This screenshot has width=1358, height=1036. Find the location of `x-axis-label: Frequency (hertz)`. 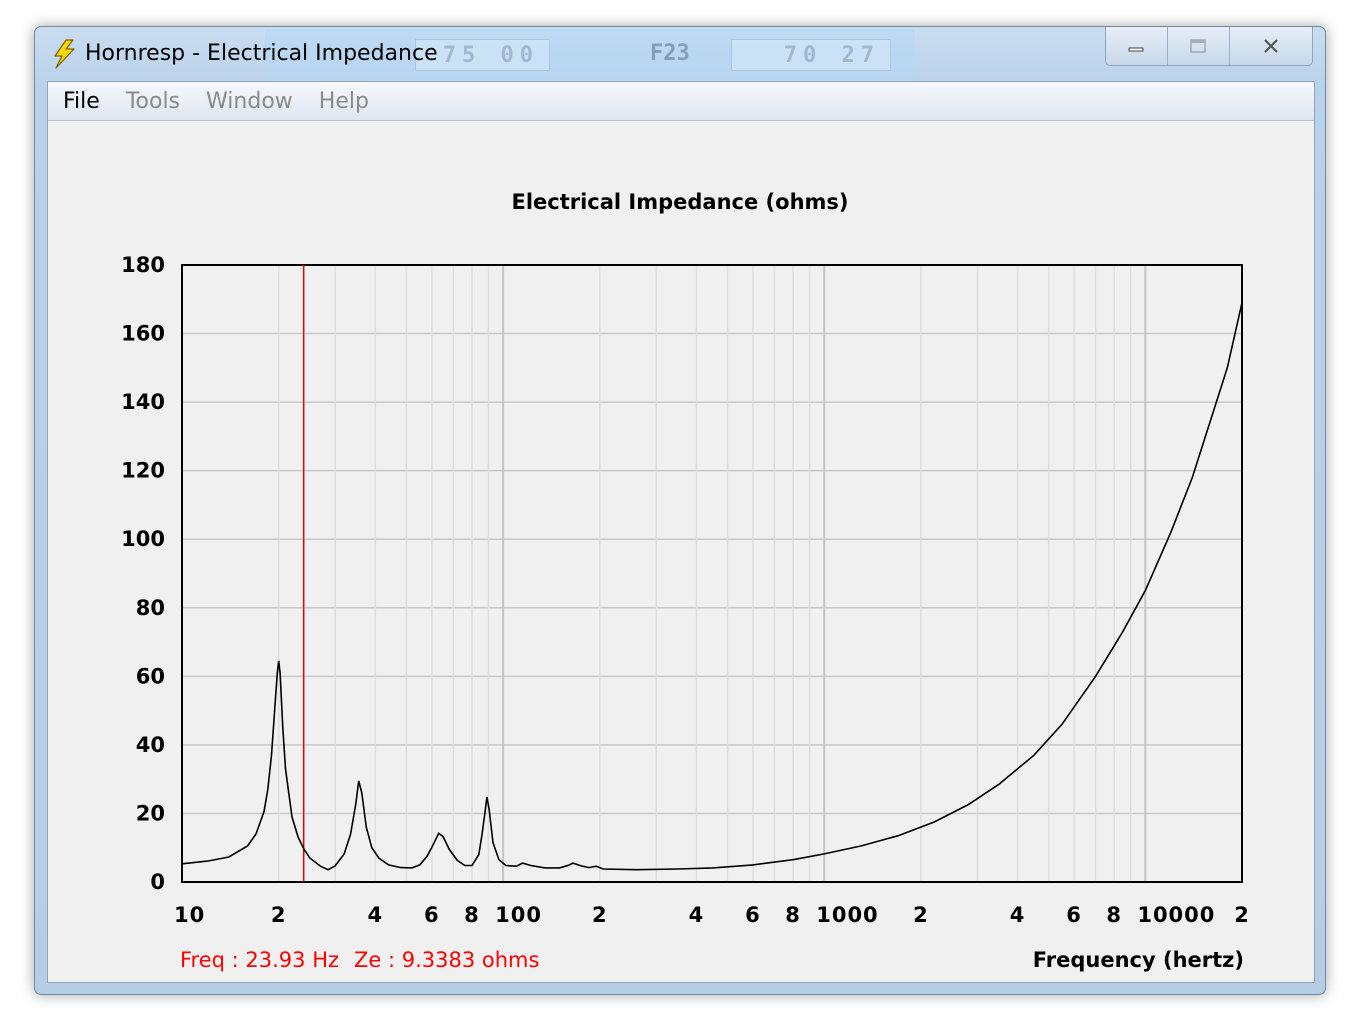

x-axis-label: Frequency (hertz) is located at coordinates (1138, 960).